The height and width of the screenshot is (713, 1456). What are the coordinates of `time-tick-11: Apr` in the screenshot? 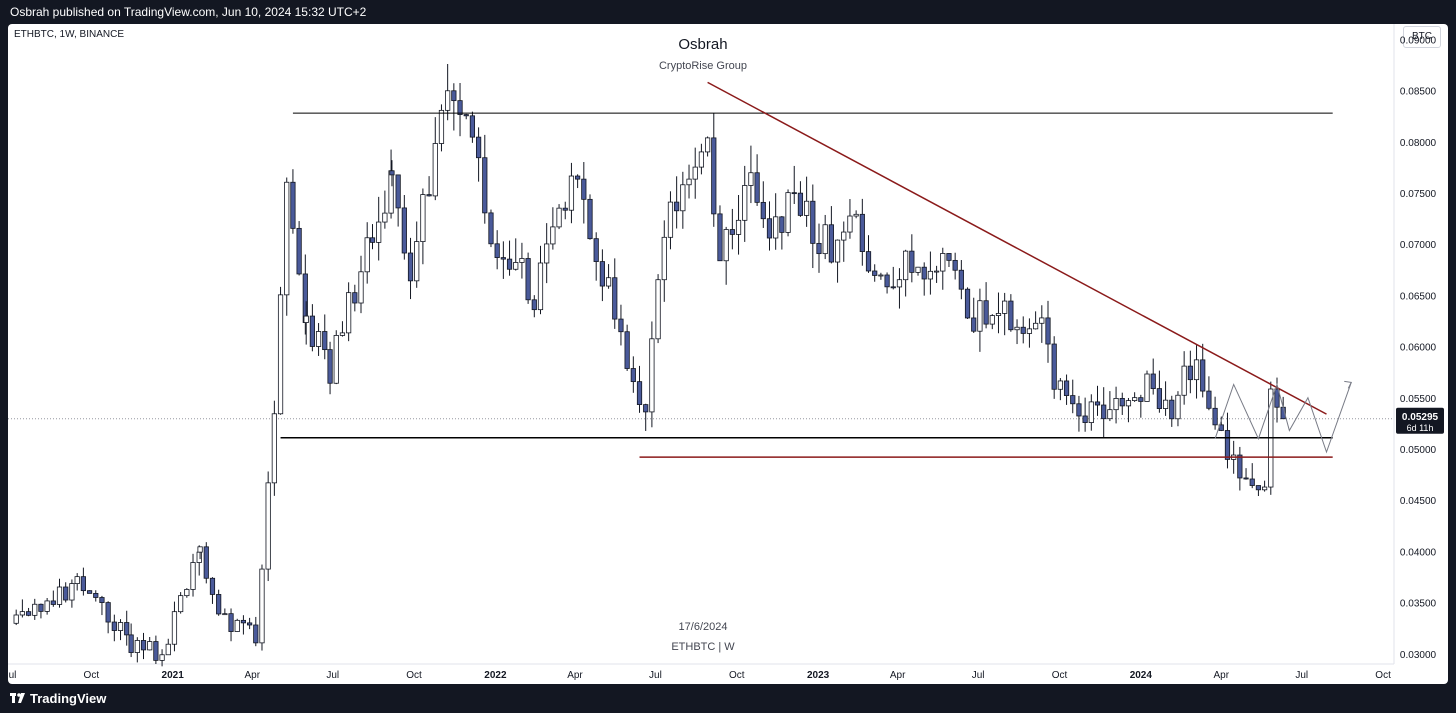 It's located at (898, 675).